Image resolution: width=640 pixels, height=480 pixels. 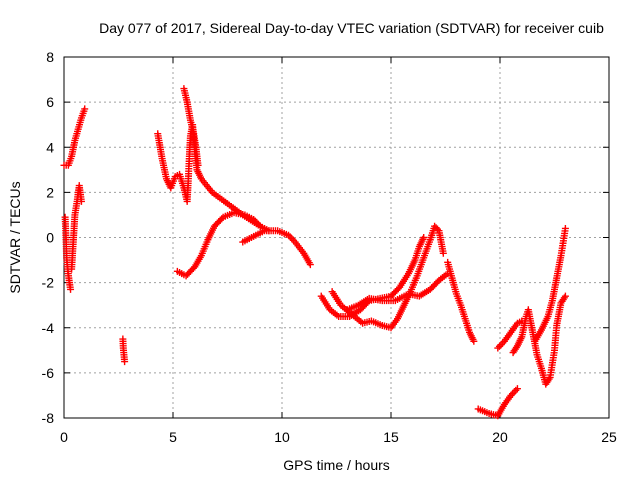 What do you see at coordinates (64, 437) in the screenshot?
I see `x-tick-label: 0` at bounding box center [64, 437].